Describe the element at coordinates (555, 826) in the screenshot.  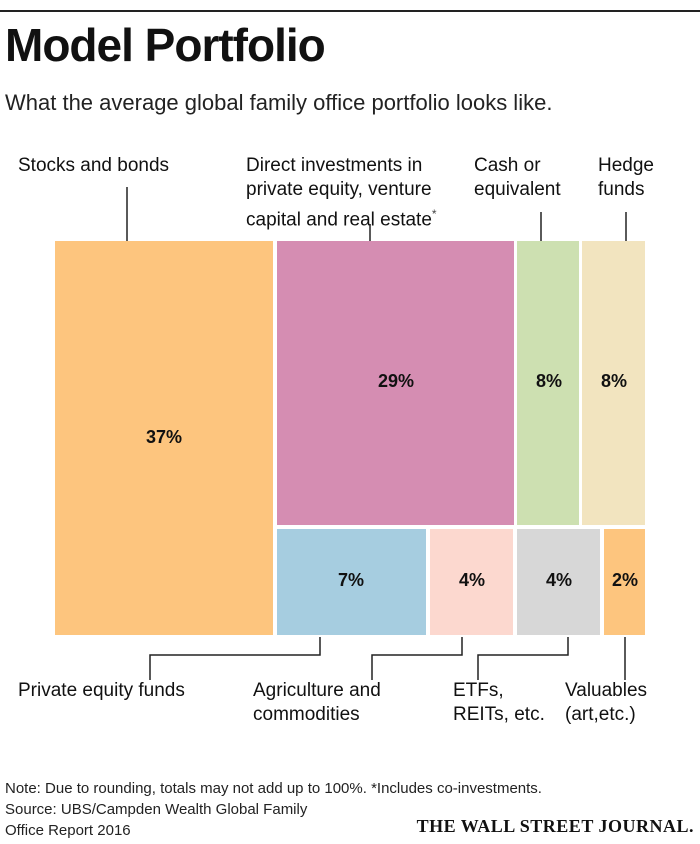
I see `brand-logo: THE WALL STREET JOURNAL.` at that location.